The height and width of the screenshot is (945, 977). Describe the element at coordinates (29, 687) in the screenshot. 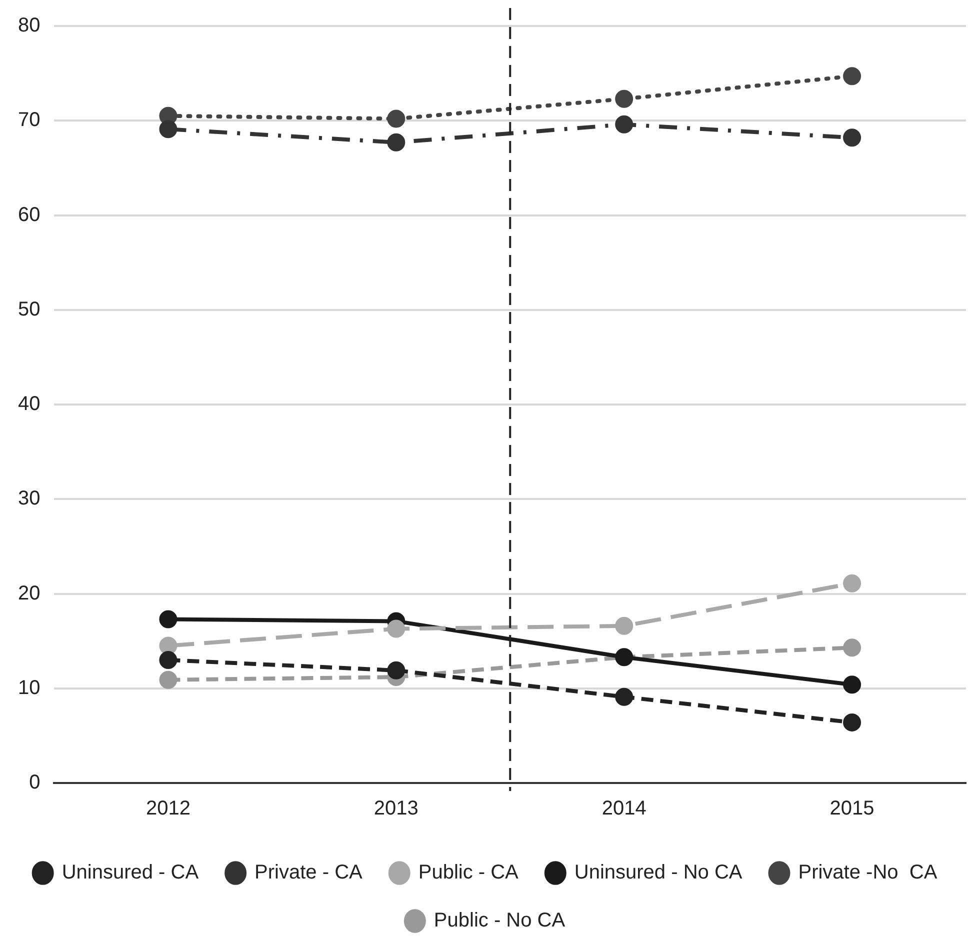

I see `y-tick-label: 10` at that location.